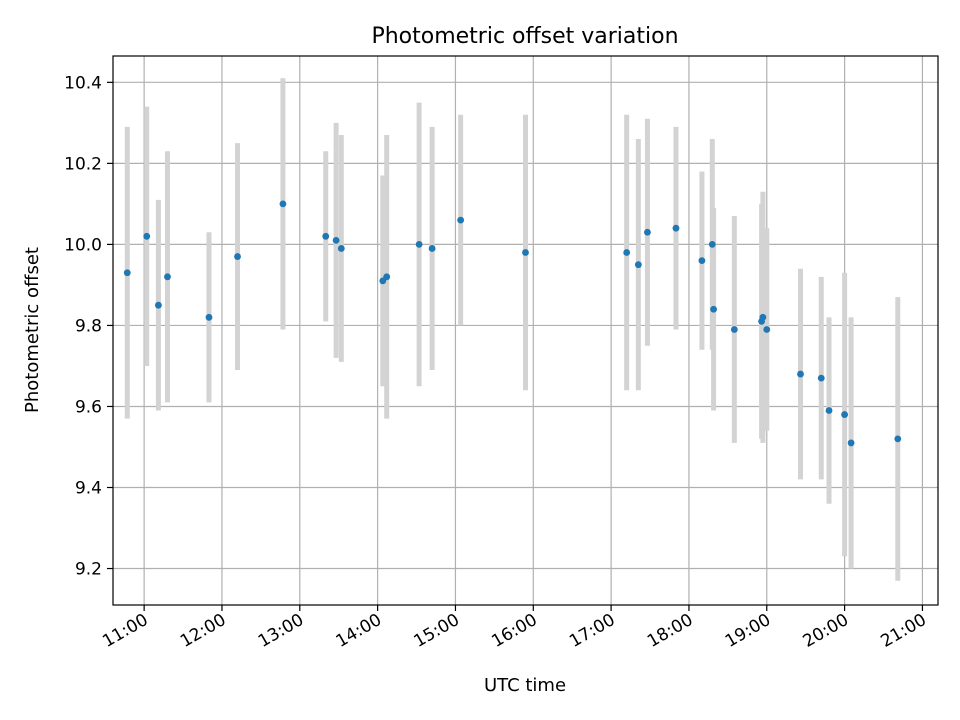 Image resolution: width=960 pixels, height=720 pixels. I want to click on y-tick-label: 9.8, so click(88, 326).